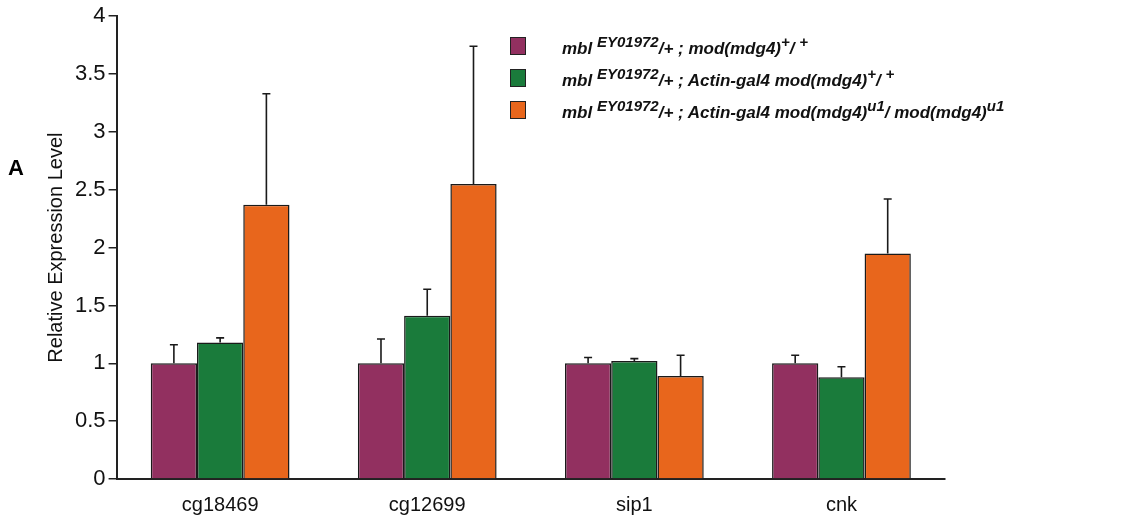  I want to click on legend-label: mbl $^{EY01972}$/+ ; mod(mdg4)$^{+}$/ $^{+}$, so click(685, 46).